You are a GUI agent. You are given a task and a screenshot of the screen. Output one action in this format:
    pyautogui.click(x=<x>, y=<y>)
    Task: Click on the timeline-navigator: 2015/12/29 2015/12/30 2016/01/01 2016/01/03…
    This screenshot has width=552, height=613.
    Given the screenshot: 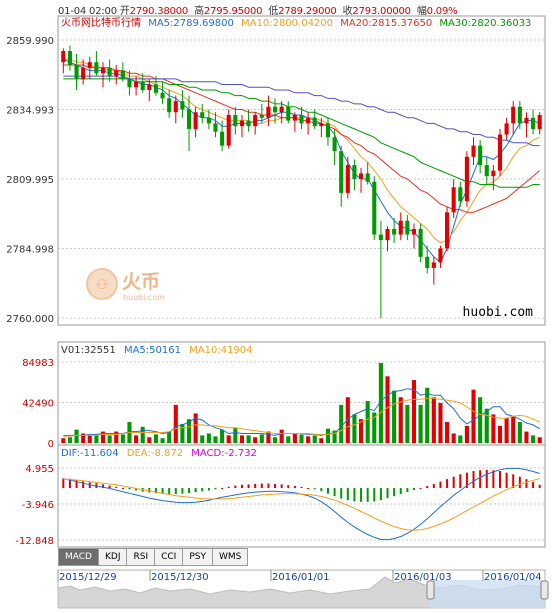 What is the action you would take?
    pyautogui.click(x=303, y=589)
    